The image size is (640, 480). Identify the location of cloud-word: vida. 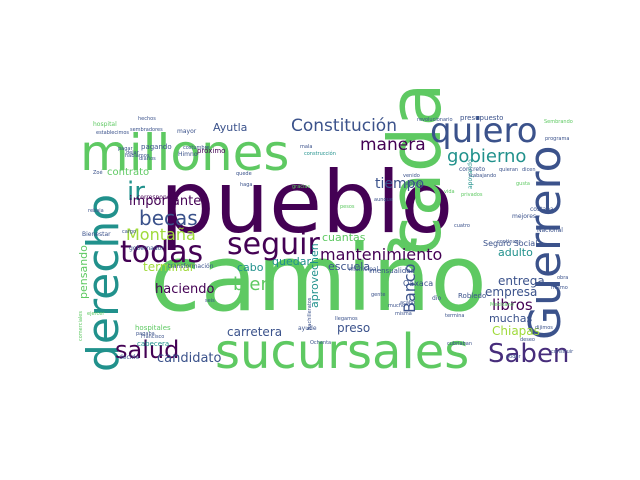
(449, 192).